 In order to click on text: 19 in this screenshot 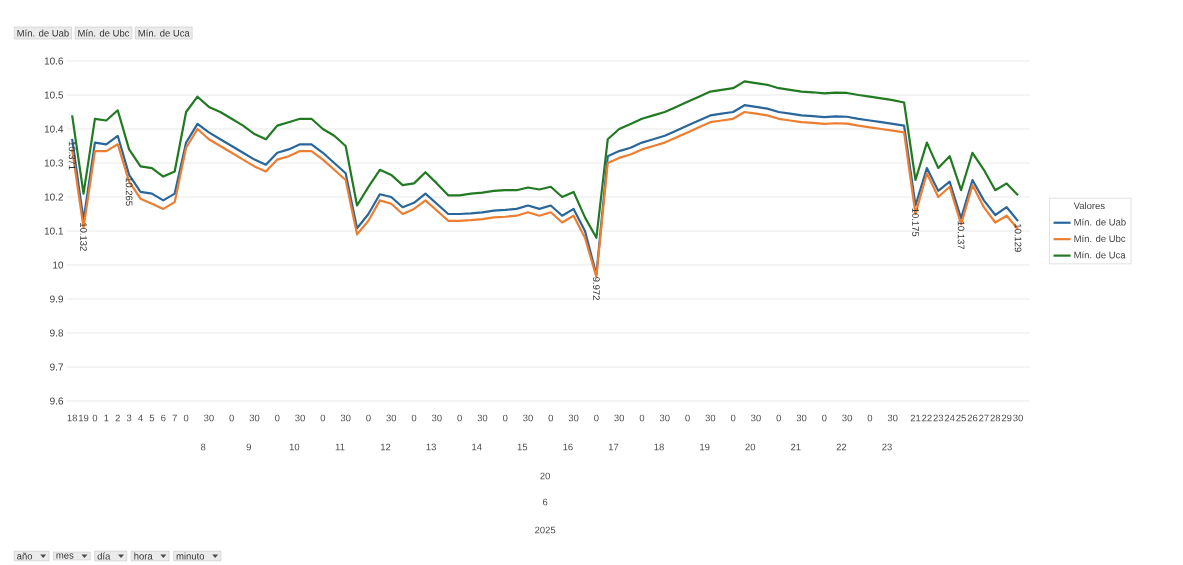, I will do `click(705, 447)`.